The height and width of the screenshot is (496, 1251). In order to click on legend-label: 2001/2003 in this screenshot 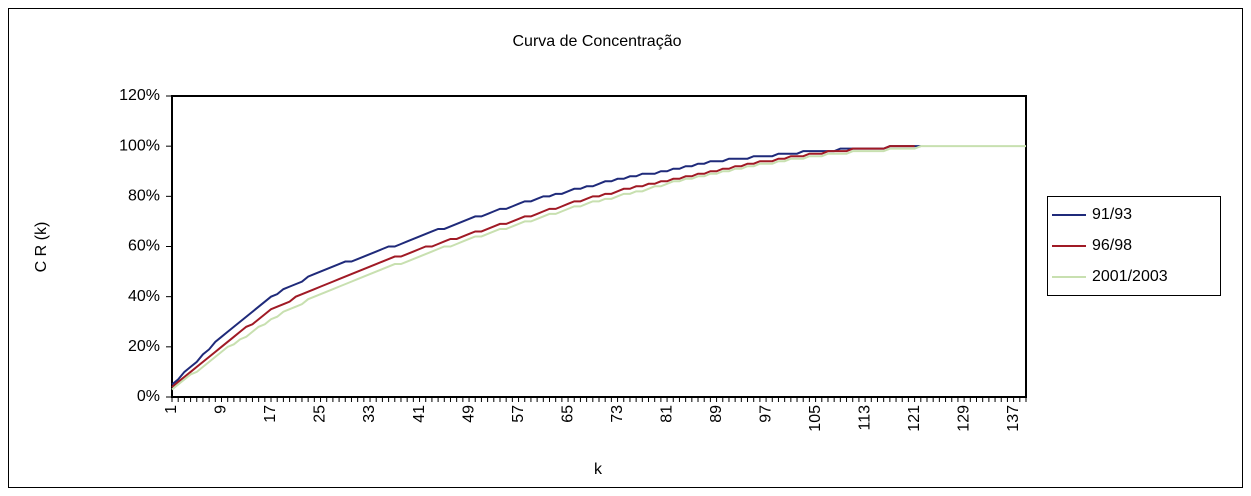, I will do `click(1130, 276)`.